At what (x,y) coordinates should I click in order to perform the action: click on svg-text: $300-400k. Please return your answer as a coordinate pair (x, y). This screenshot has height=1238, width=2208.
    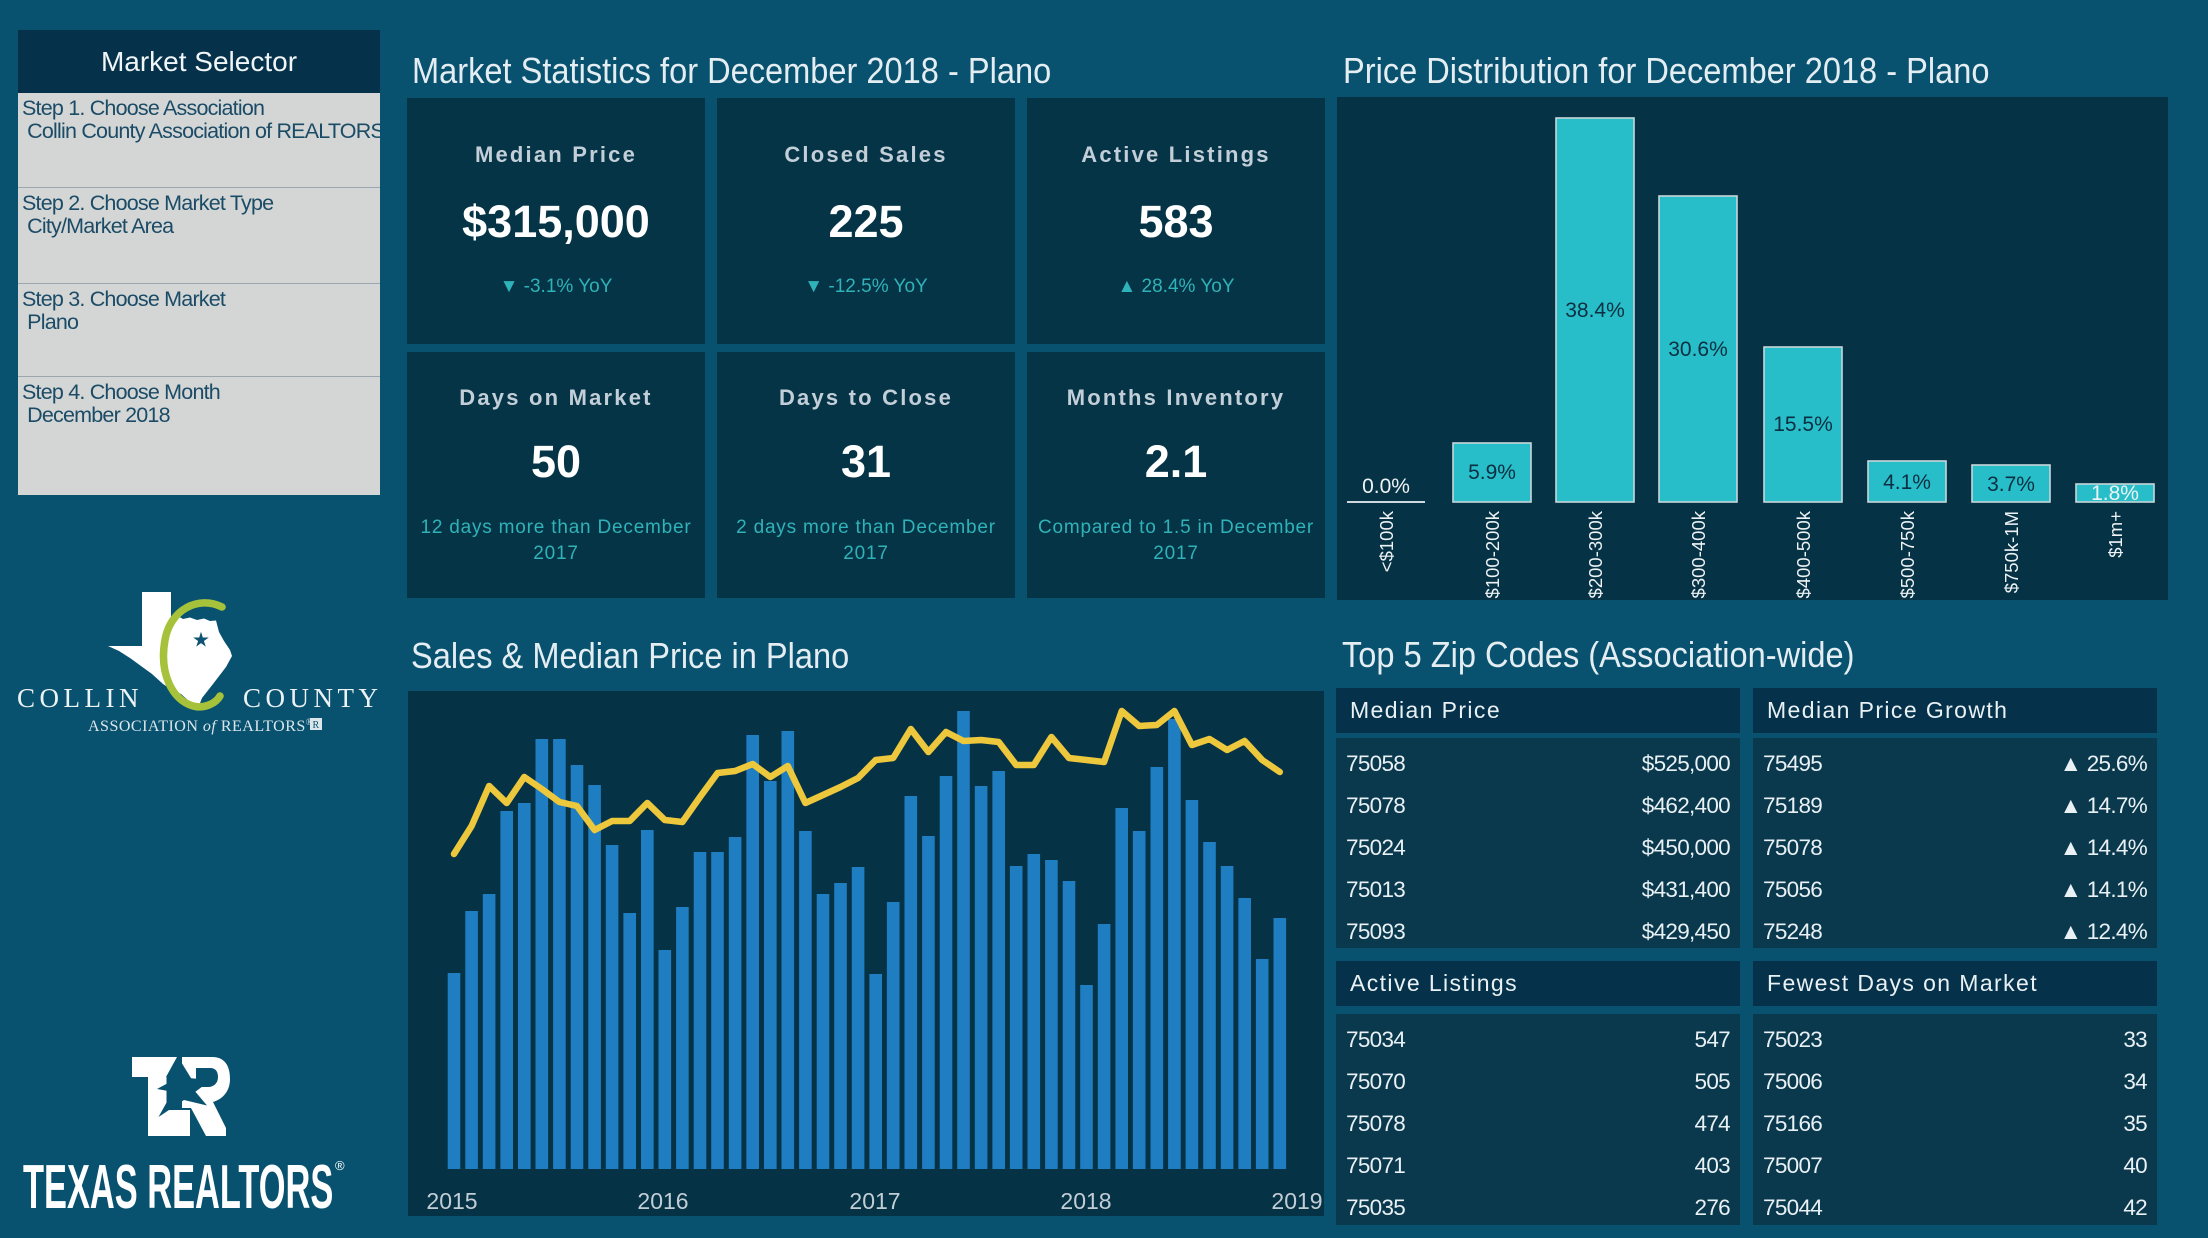
    Looking at the image, I should click on (1698, 554).